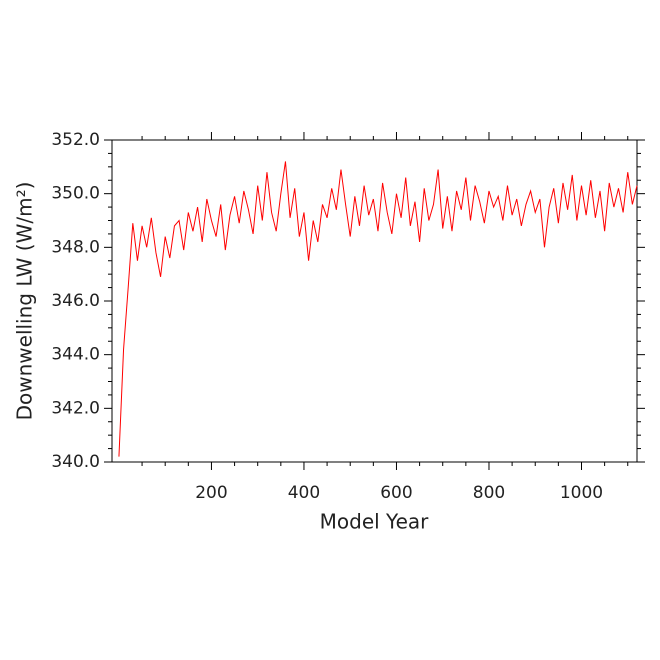 The image size is (660, 660). I want to click on y-tick-label: 346.0, so click(75, 301).